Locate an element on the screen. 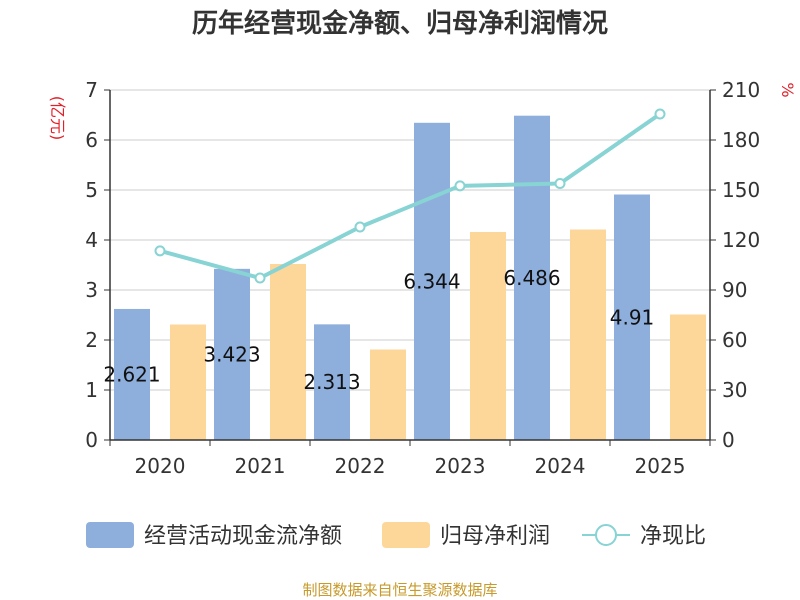 This screenshot has width=800, height=600. x-tick-label: 2024 is located at coordinates (560, 466).